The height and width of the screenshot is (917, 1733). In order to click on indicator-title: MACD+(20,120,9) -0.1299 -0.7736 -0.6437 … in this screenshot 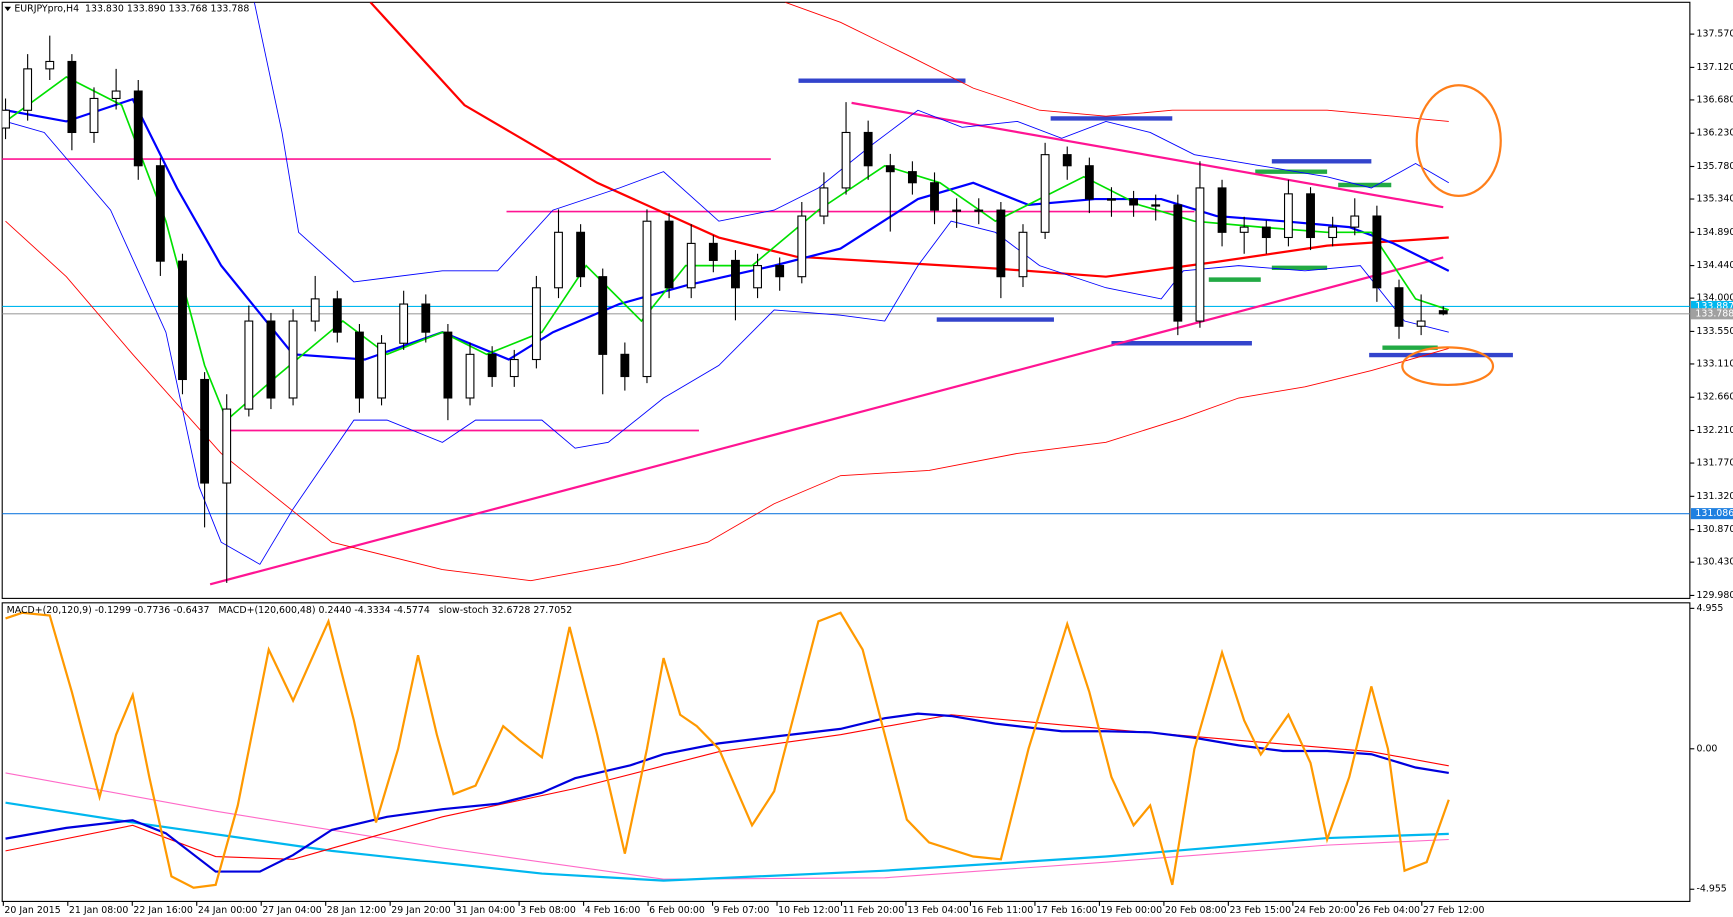, I will do `click(290, 610)`.